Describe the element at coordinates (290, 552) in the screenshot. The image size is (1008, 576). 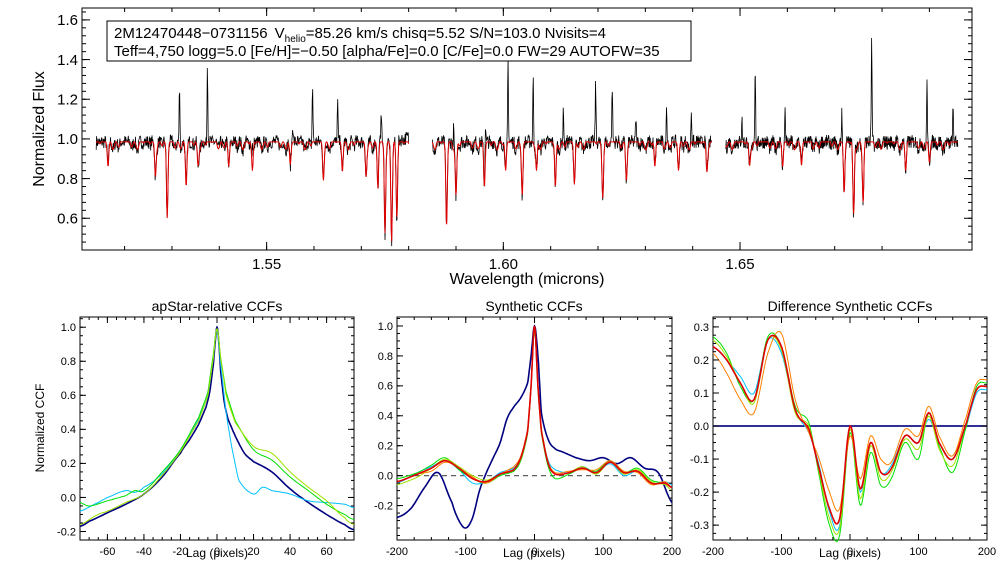
I see `apstar-xtick-label: 40` at that location.